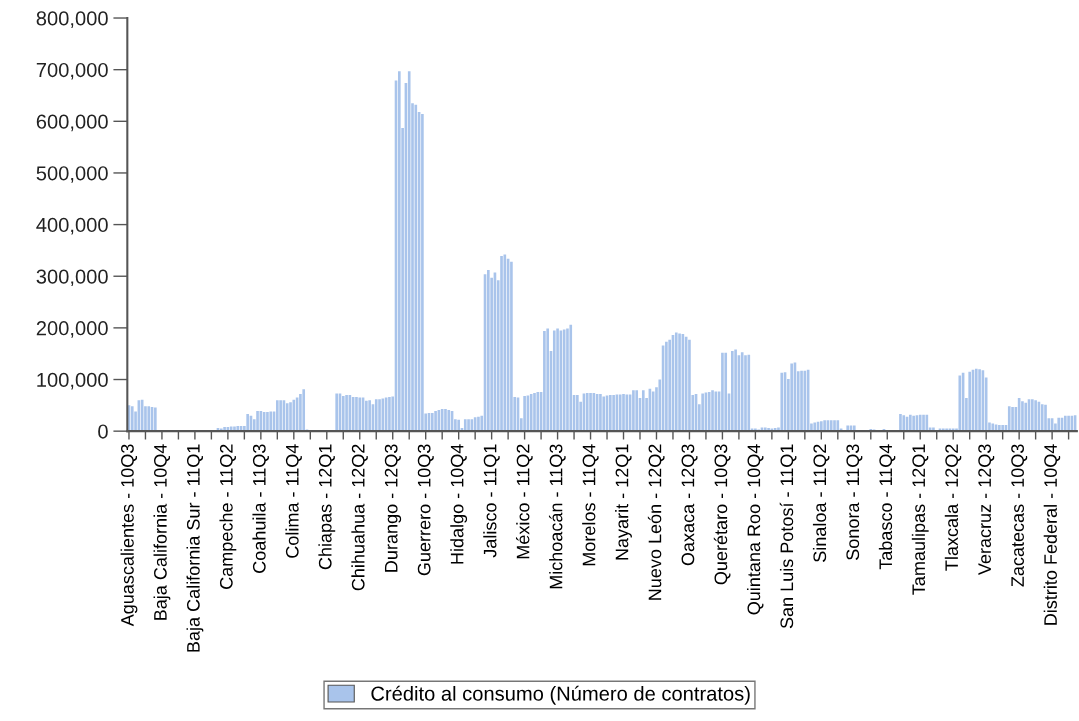 Image resolution: width=1079 pixels, height=721 pixels. I want to click on y-tick-label: 600,000, so click(72, 123).